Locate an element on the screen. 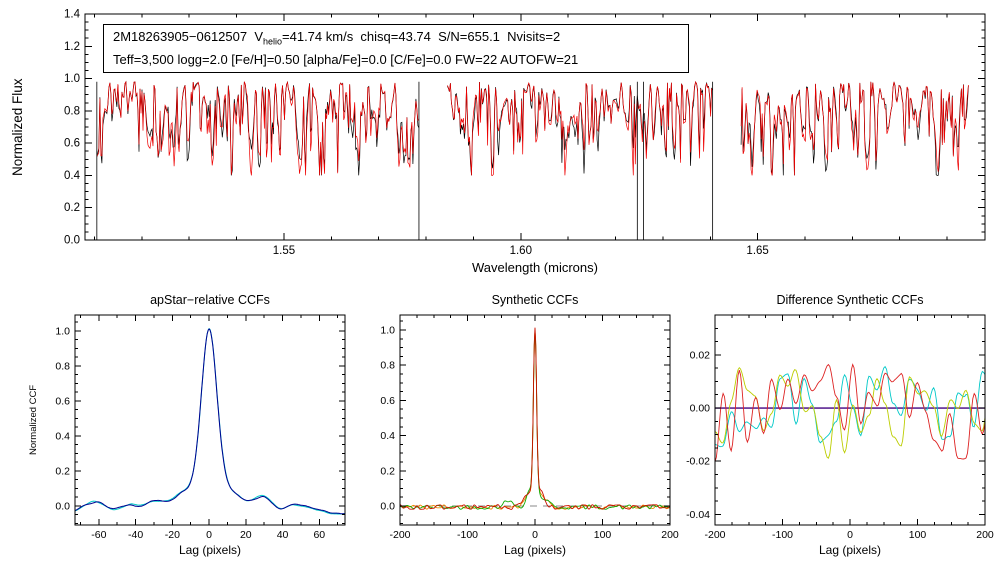 The height and width of the screenshot is (576, 1008). ccf_apstar-ytick-label: 0.8 is located at coordinates (62, 366).